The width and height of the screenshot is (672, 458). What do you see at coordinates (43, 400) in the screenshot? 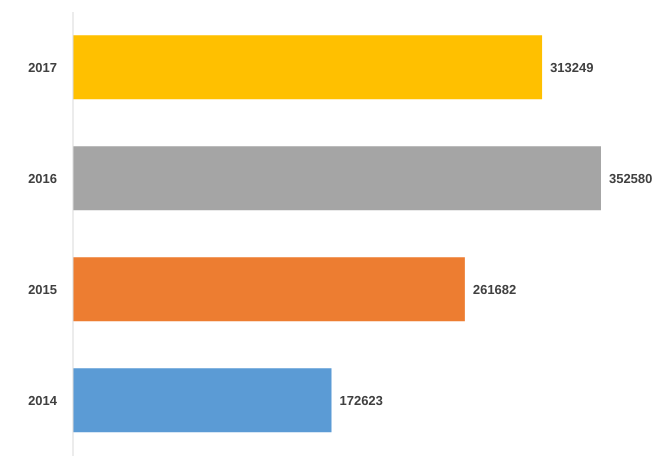
I see `y-tick-label: 2014` at bounding box center [43, 400].